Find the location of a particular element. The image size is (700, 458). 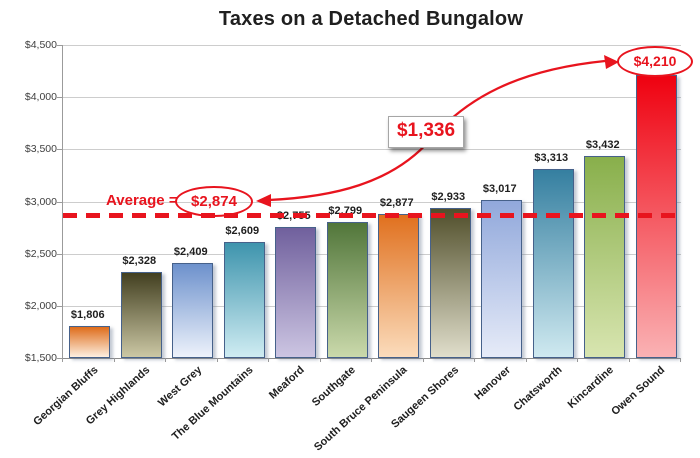

bar-value-label: $3,313 is located at coordinates (551, 157).